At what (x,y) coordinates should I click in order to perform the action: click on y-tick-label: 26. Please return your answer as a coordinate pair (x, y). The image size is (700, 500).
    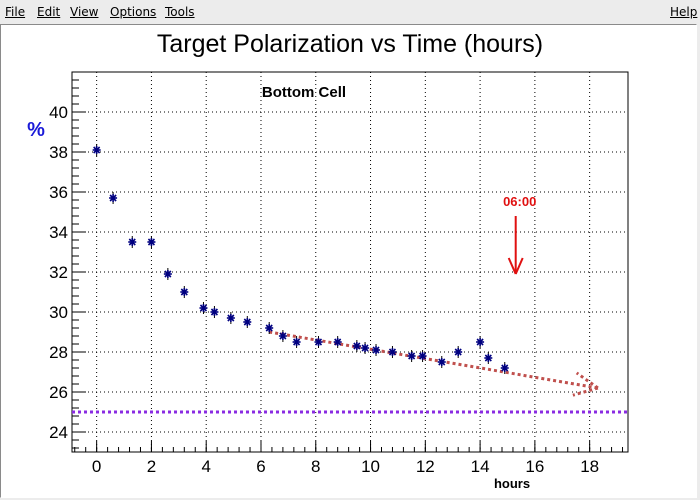
    Looking at the image, I should click on (58, 392).